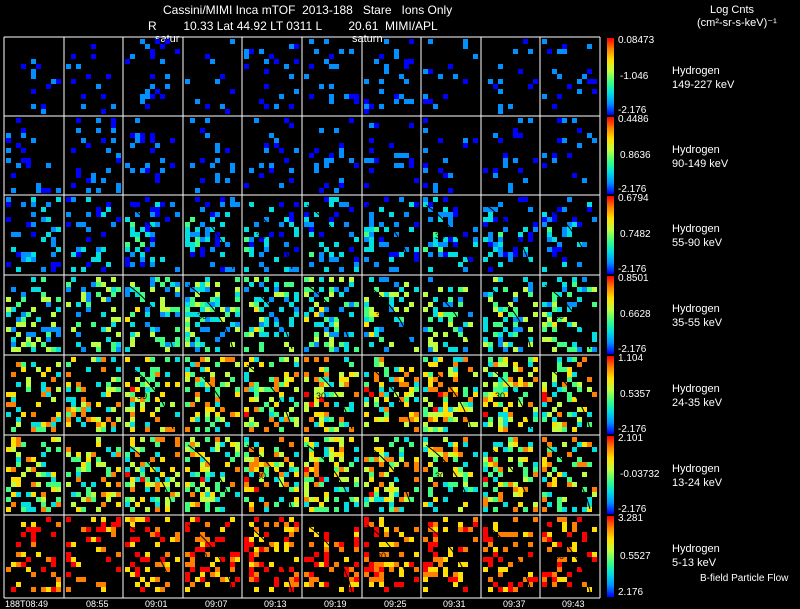 The height and width of the screenshot is (609, 800). I want to click on bfield-arc, so click(269, 317).